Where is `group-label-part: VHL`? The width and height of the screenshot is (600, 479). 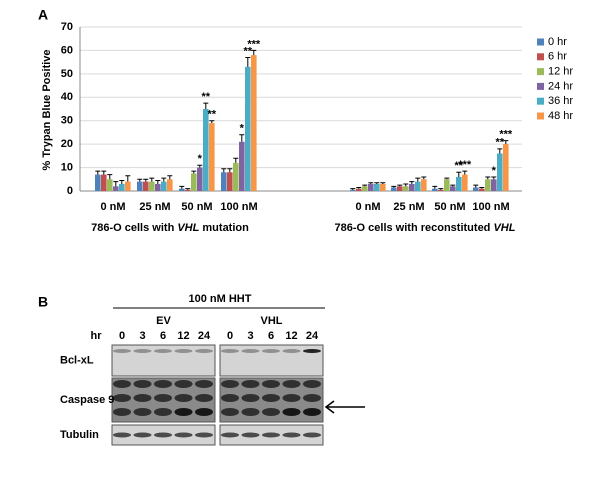
group-label-part: VHL is located at coordinates (504, 228).